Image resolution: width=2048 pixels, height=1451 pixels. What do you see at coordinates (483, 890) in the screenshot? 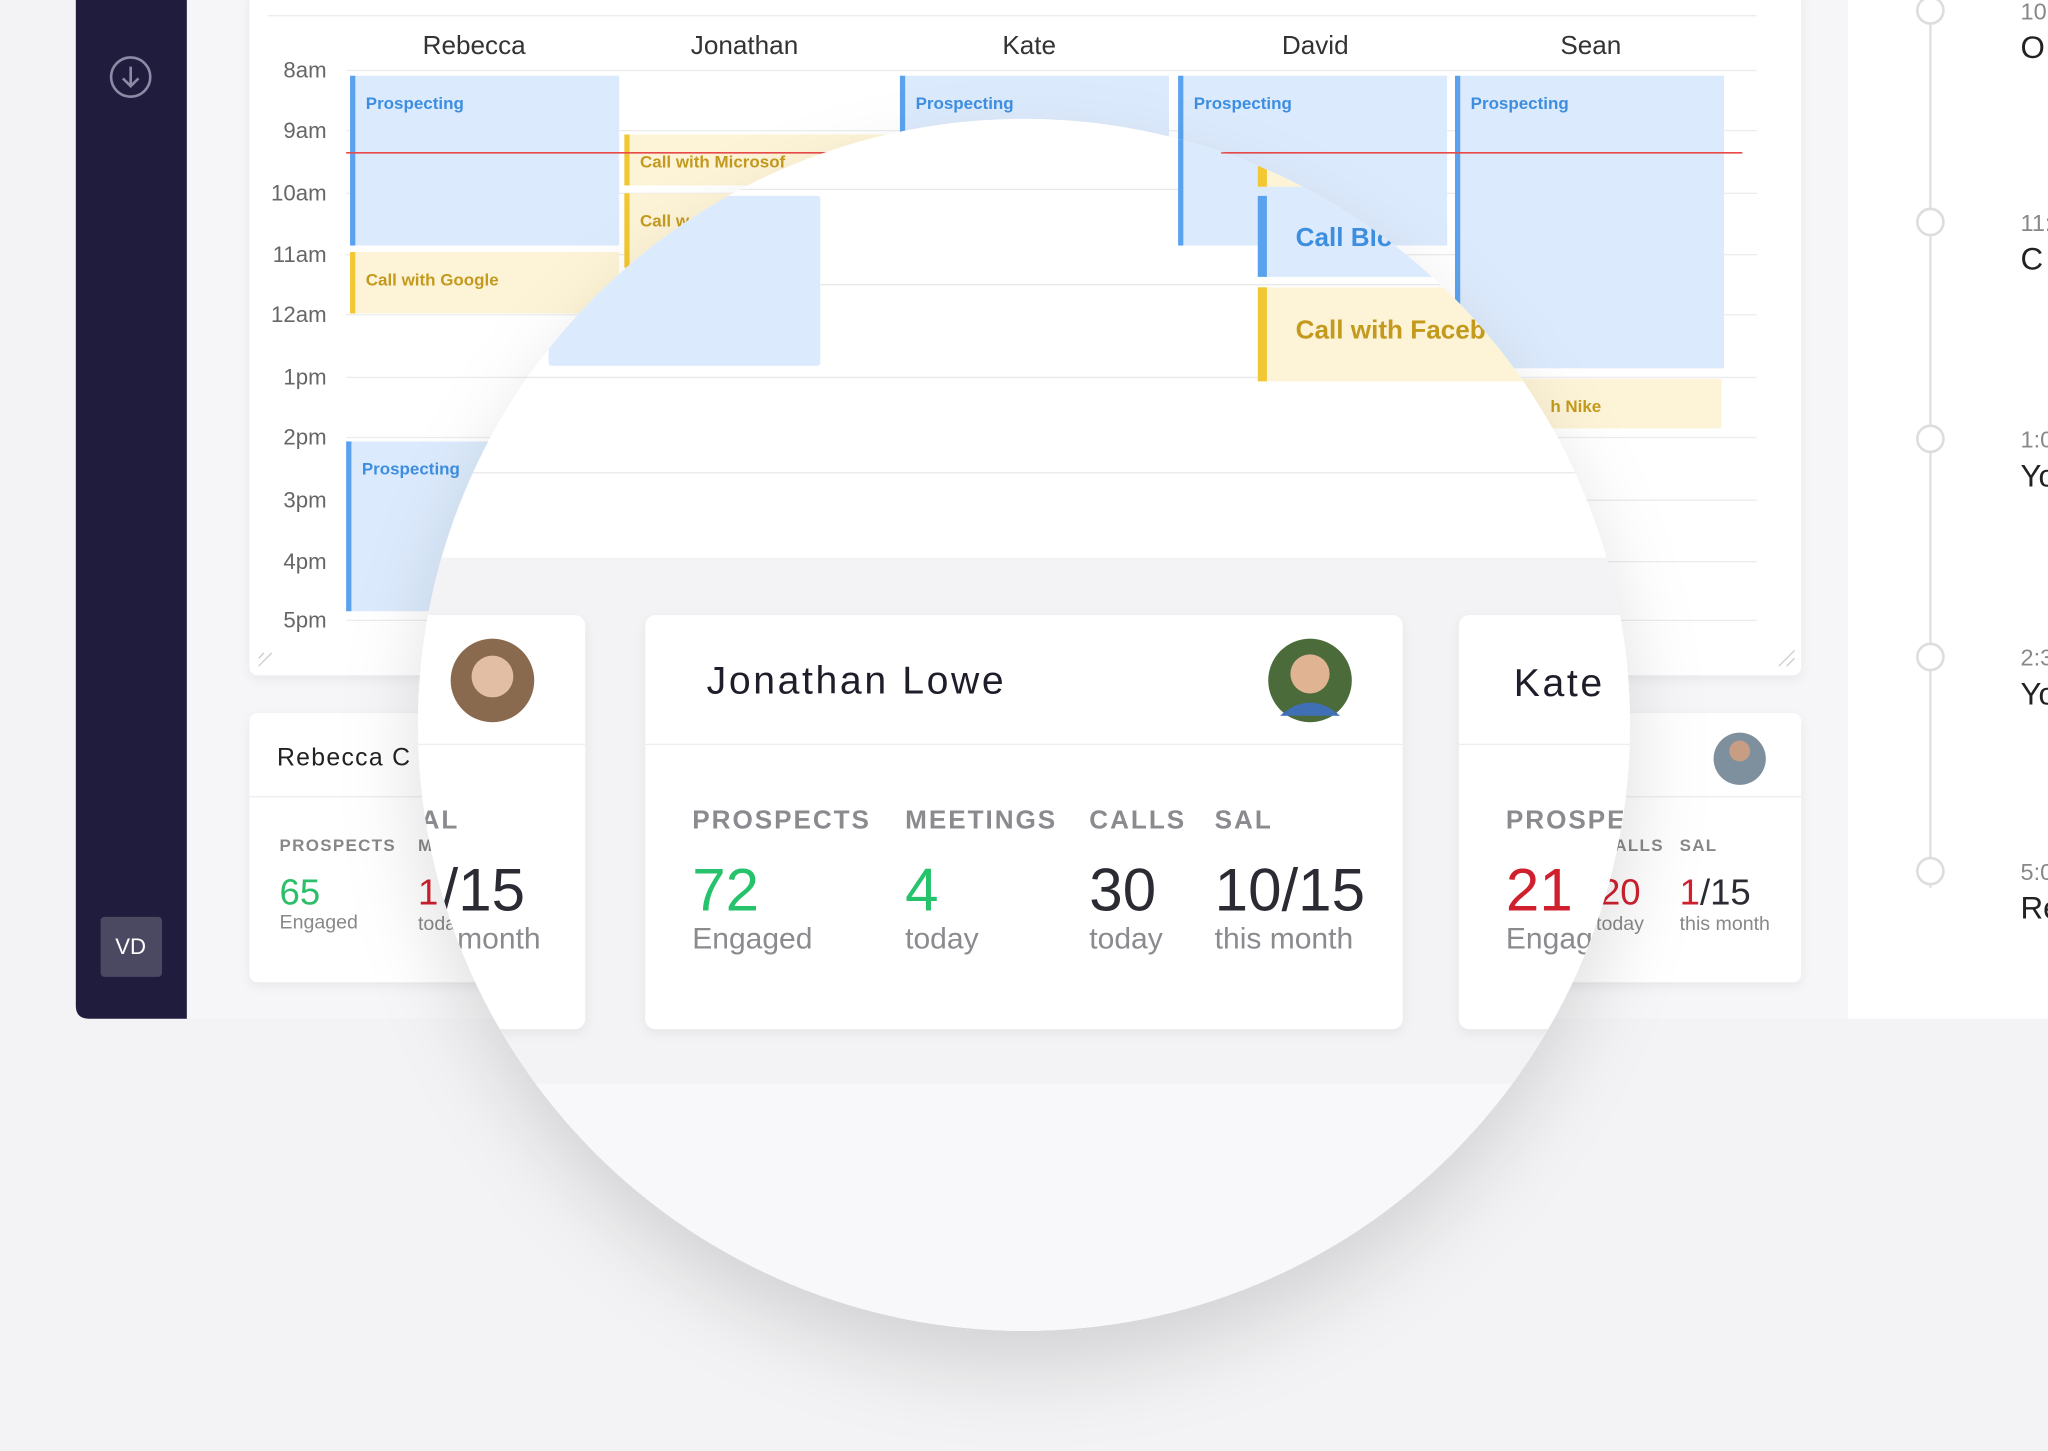
I see `stat-value: /15` at bounding box center [483, 890].